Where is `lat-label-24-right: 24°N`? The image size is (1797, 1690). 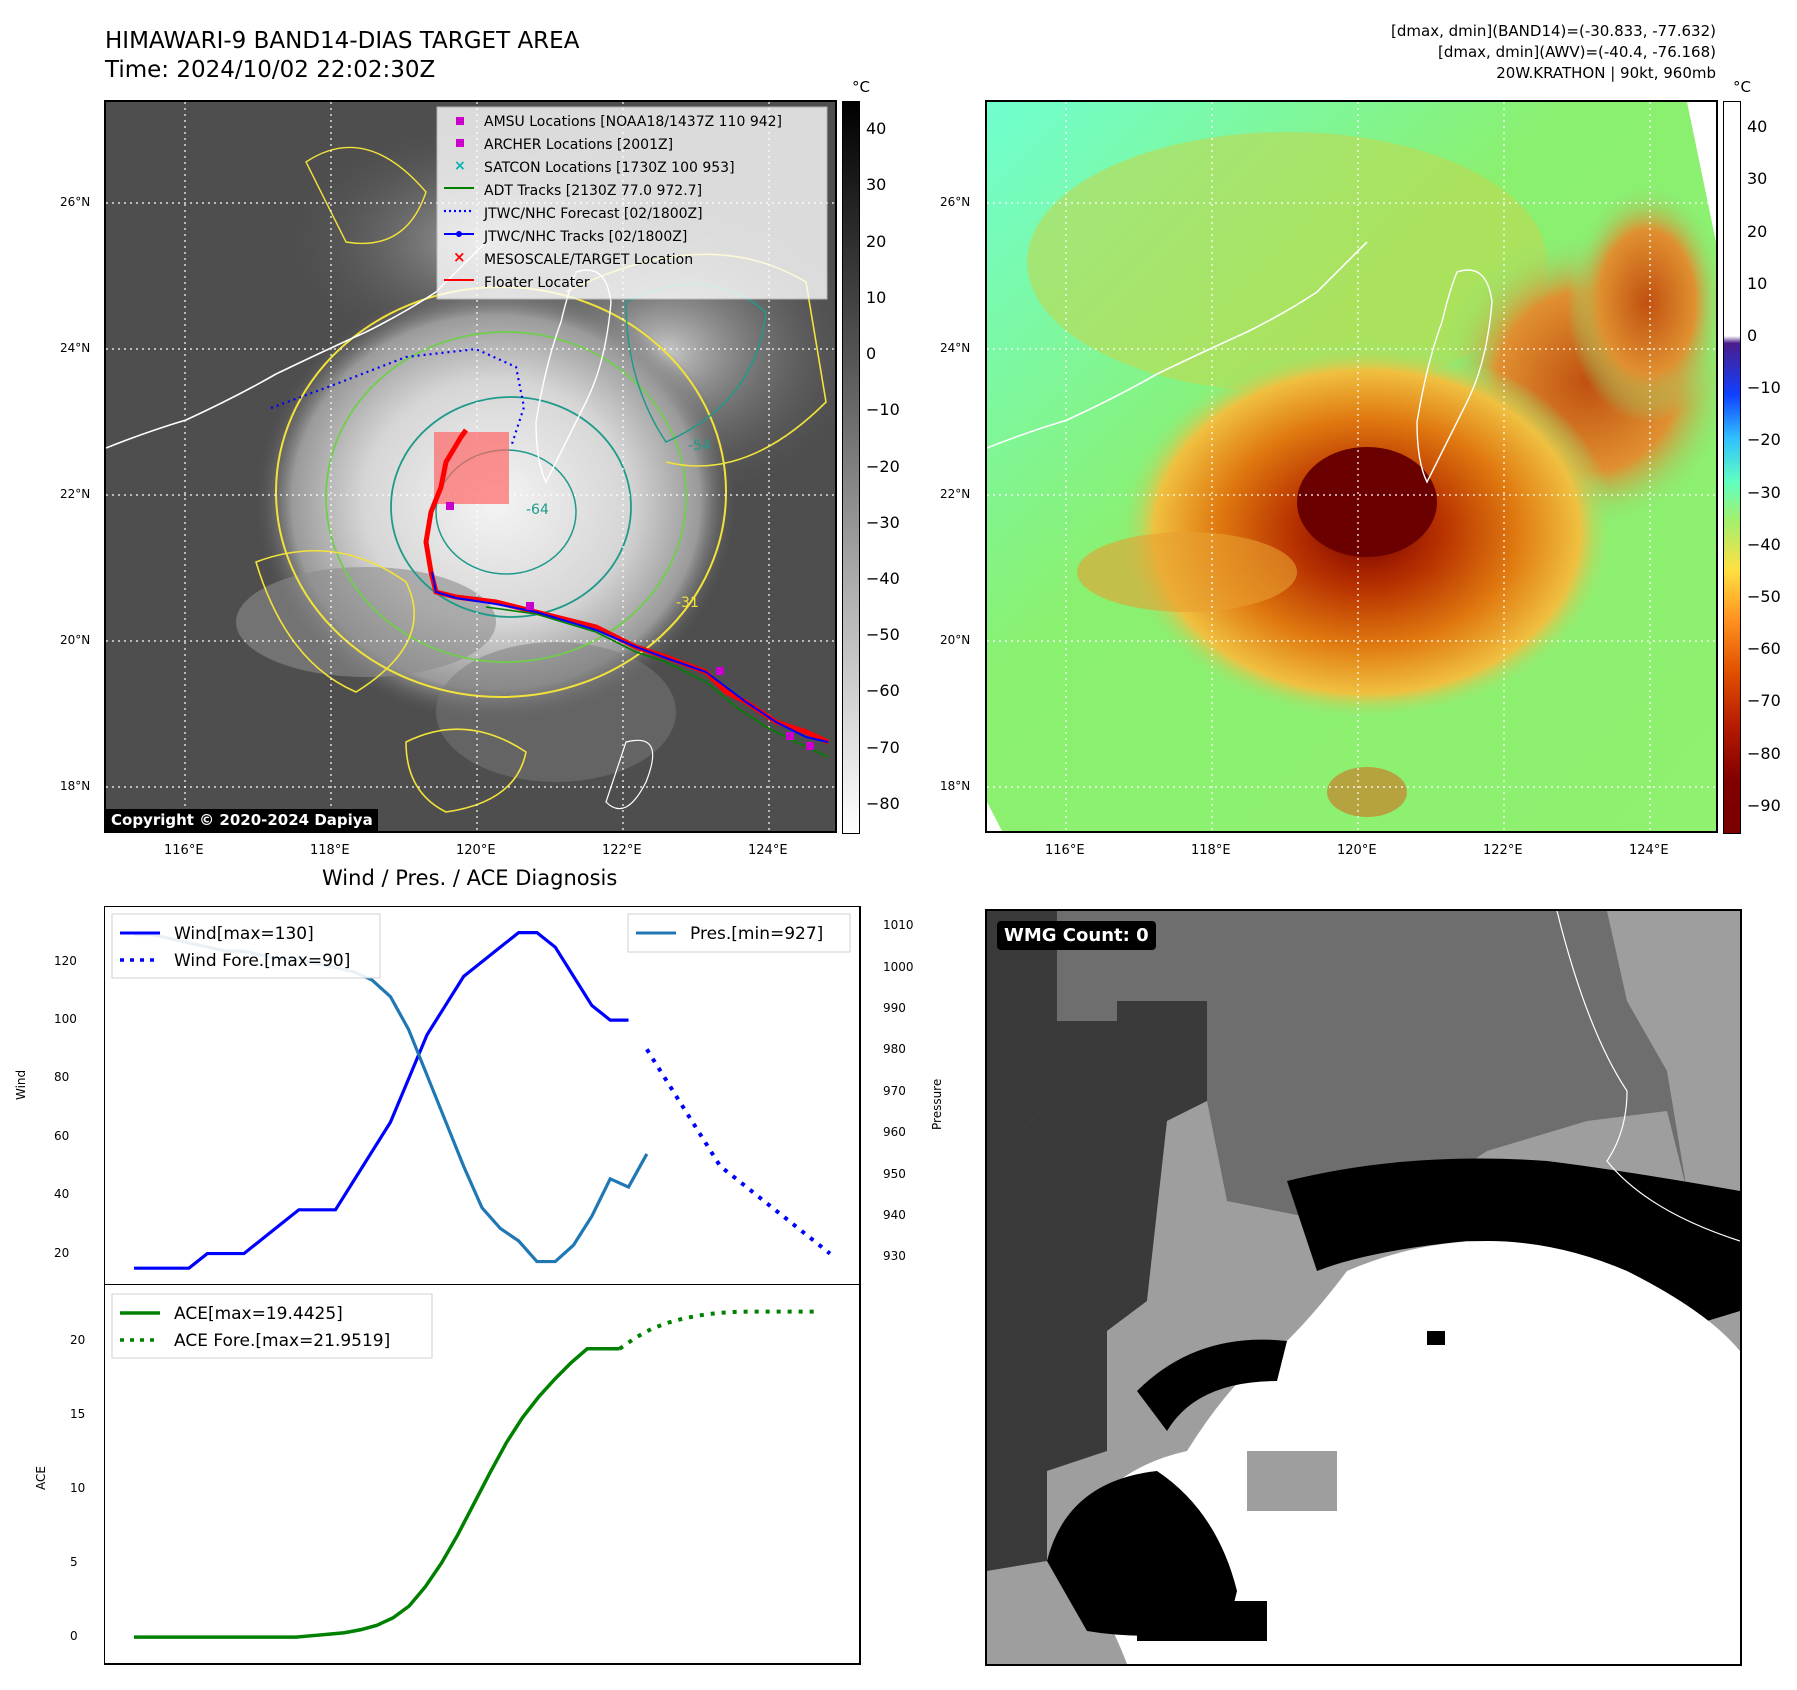
lat-label-24-right: 24°N is located at coordinates (955, 348).